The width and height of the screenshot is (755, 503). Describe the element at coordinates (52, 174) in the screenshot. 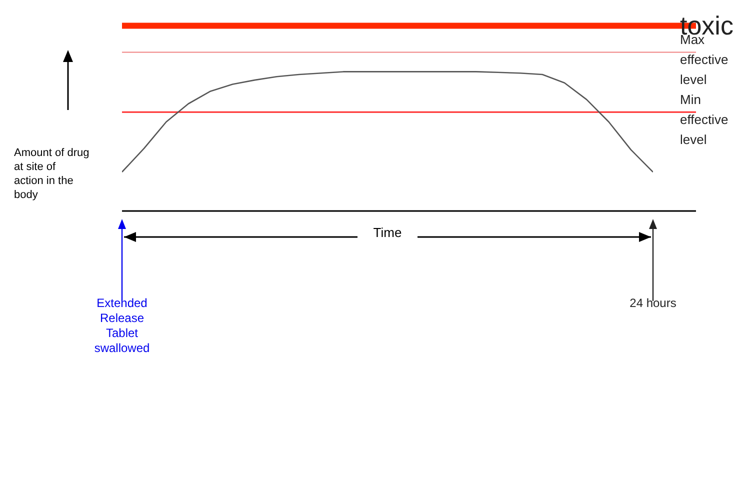

I see `y-axis-title: Amount of drug at site of action in the body` at that location.